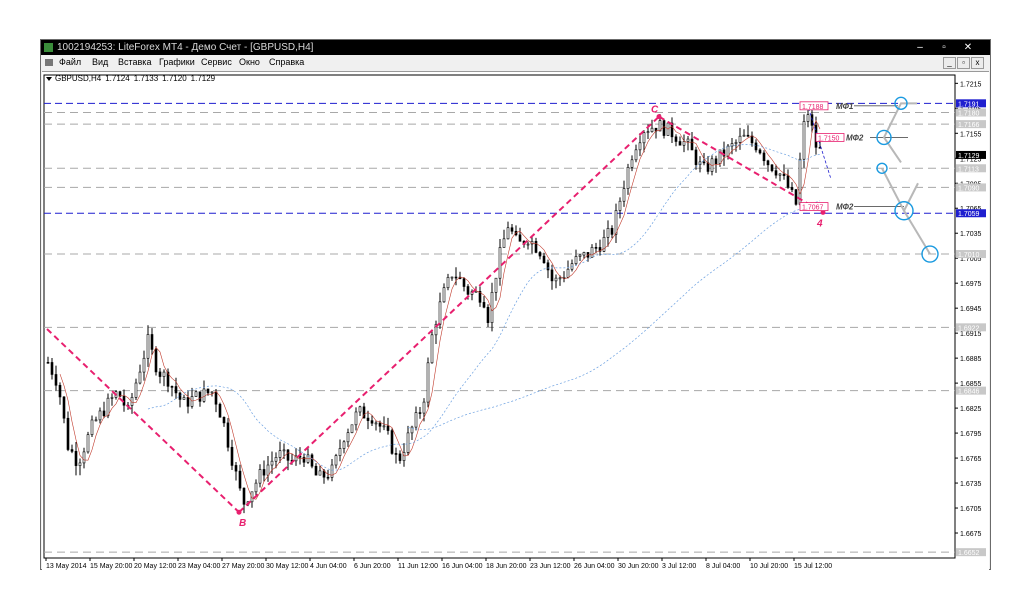 This screenshot has height=611, width=1024. I want to click on chart-open: 1.7124, so click(117, 78).